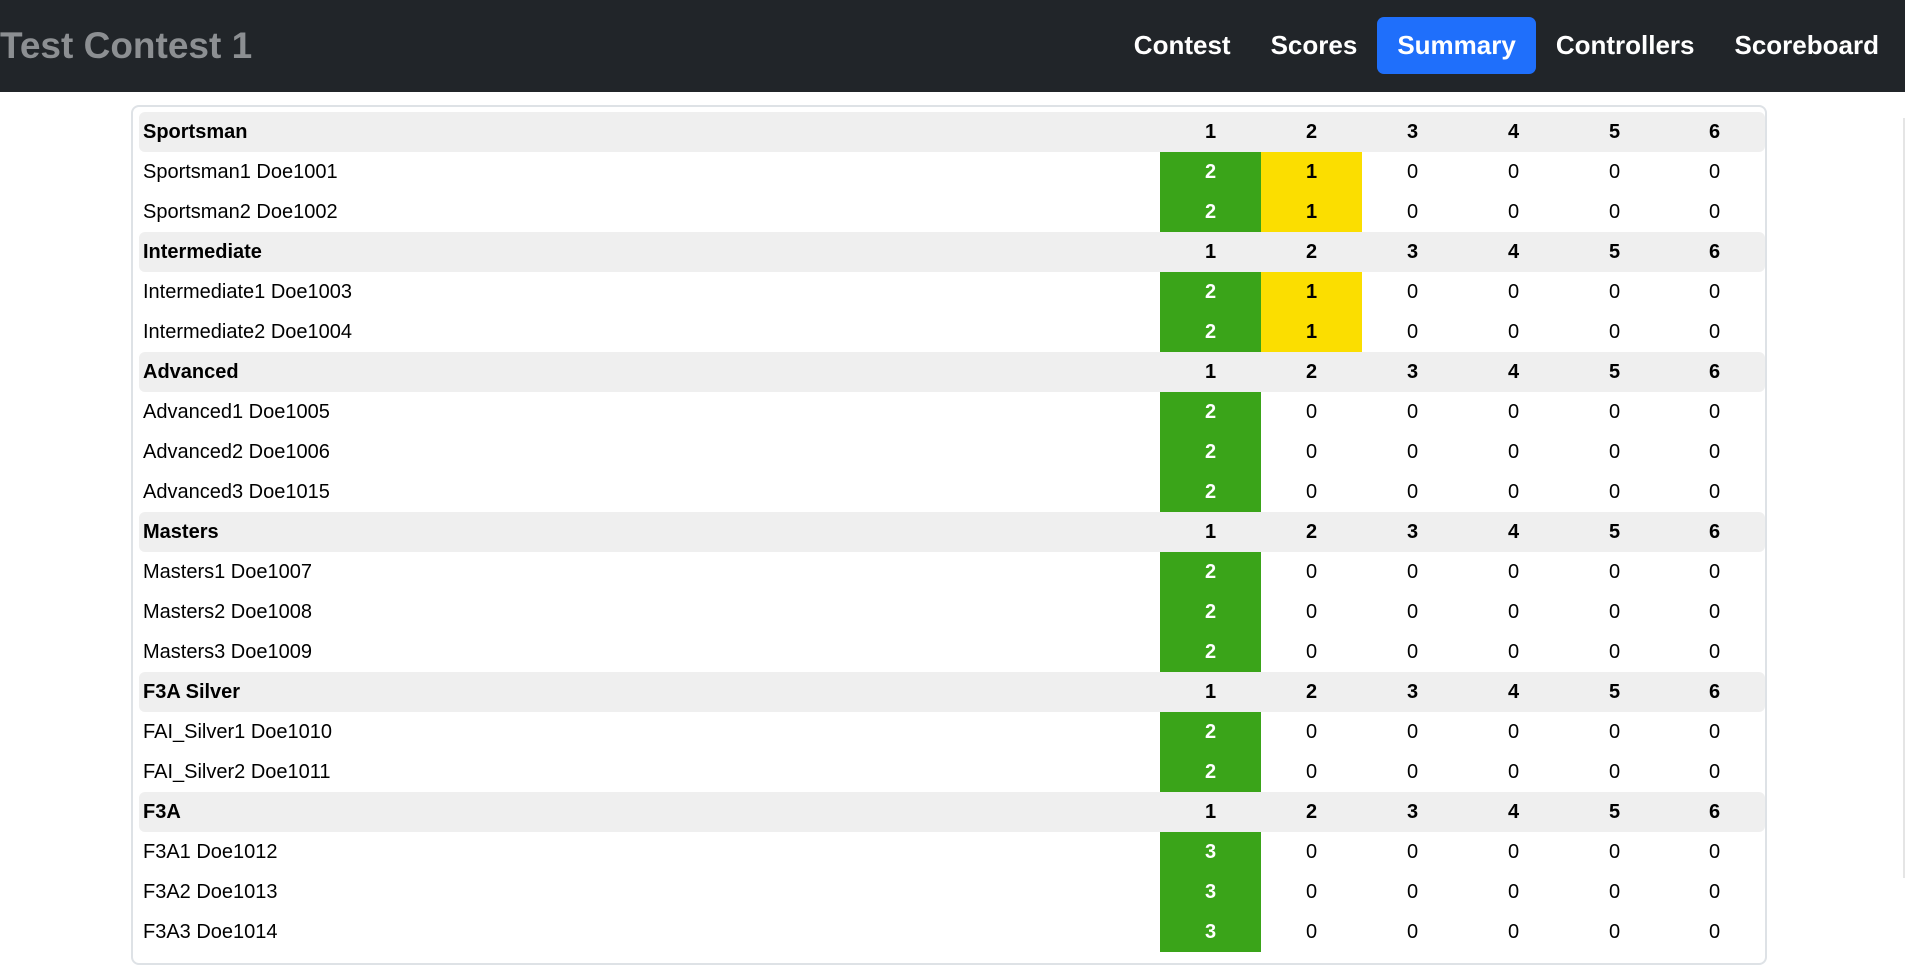  I want to click on pilot-row: Intermediate2 Doe1004 2 1 0 0 0 0, so click(952, 332).